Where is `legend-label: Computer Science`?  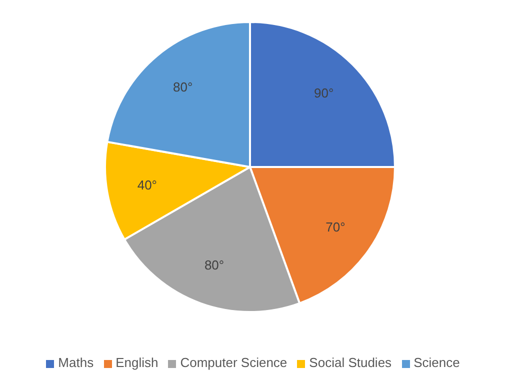 legend-label: Computer Science is located at coordinates (234, 362).